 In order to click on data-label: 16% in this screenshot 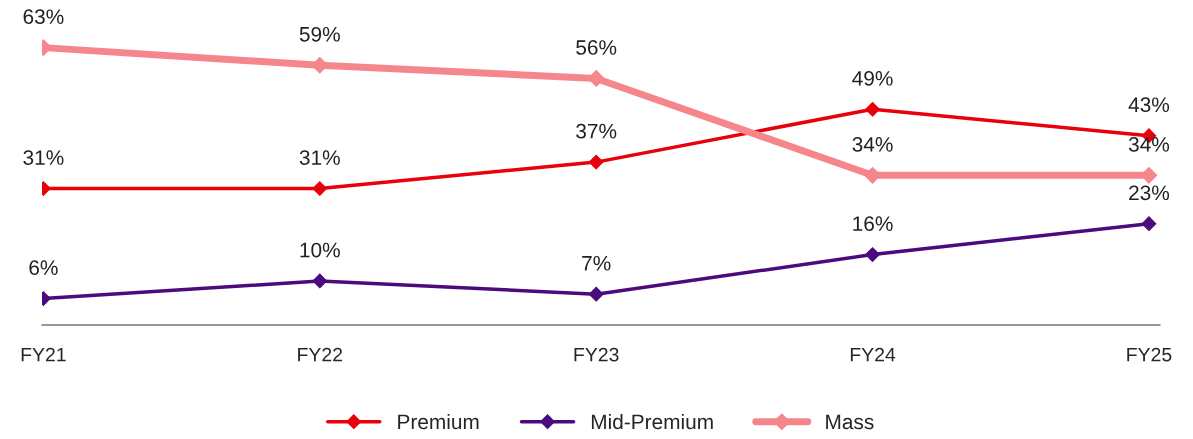, I will do `click(873, 223)`.